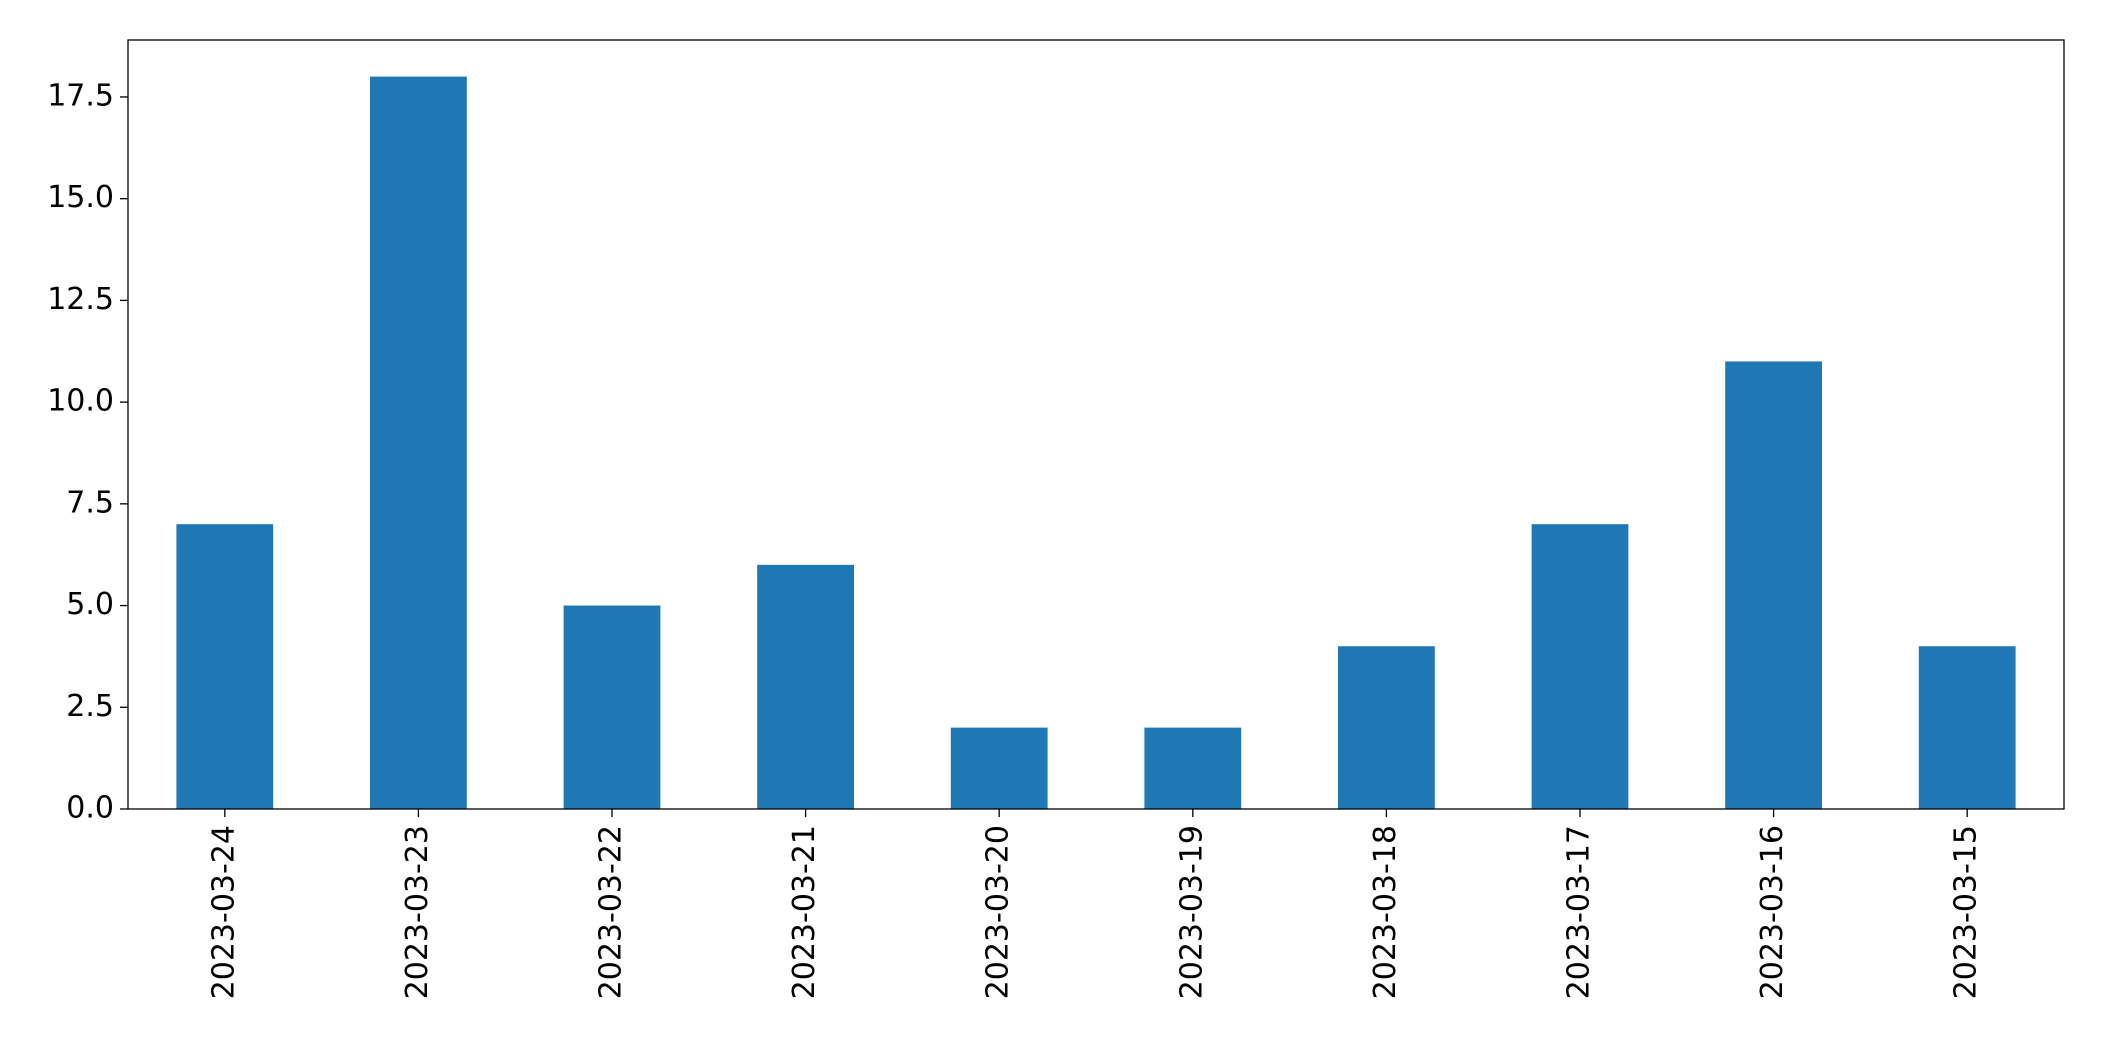 The image size is (2104, 1061). I want to click on y-tick-label: 2.5, so click(90, 706).